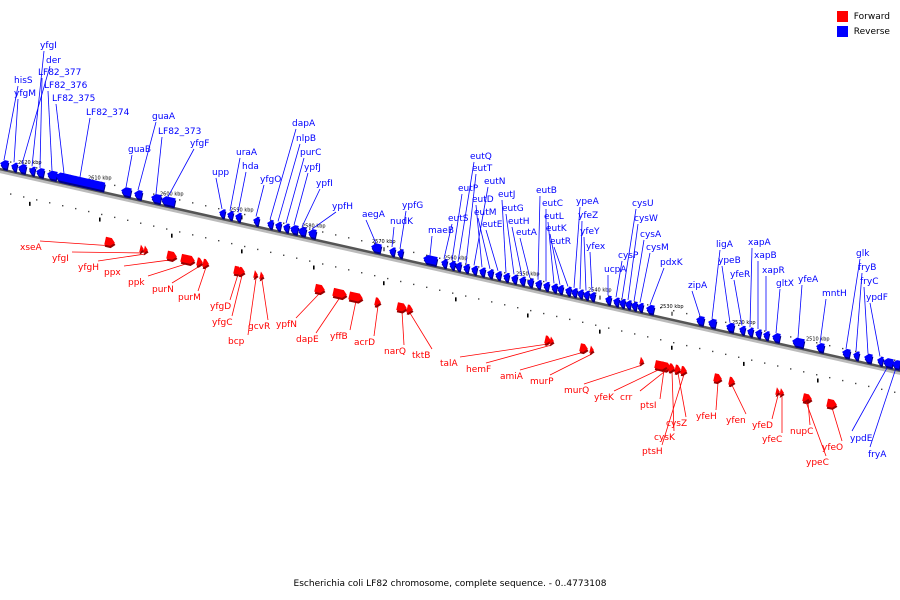 The width and height of the screenshot is (900, 600). I want to click on gene-arrow-purn, so click(200, 262).